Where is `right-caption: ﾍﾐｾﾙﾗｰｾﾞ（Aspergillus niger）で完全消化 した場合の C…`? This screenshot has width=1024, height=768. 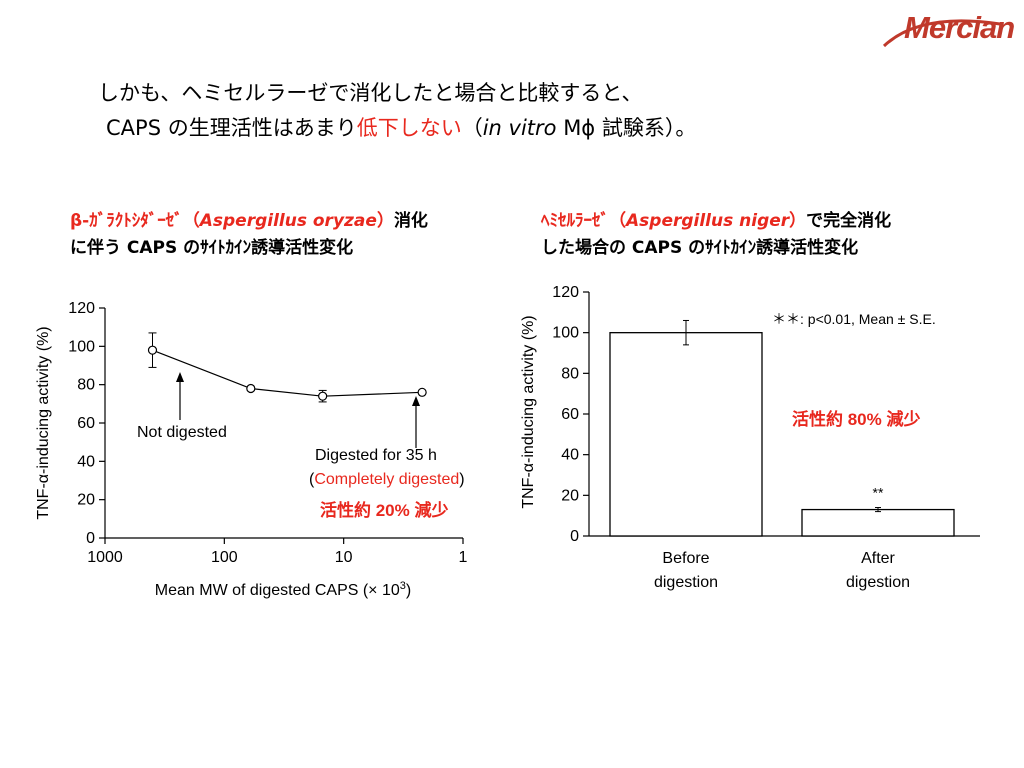
right-caption: ﾍﾐｾﾙﾗｰｾﾞ（Aspergillus niger）で完全消化 した場合の C… is located at coordinates (716, 235).